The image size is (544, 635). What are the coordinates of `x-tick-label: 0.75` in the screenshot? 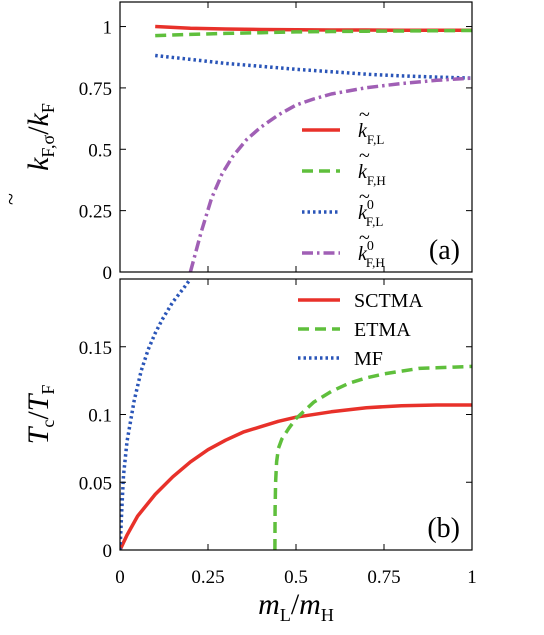 It's located at (383, 577).